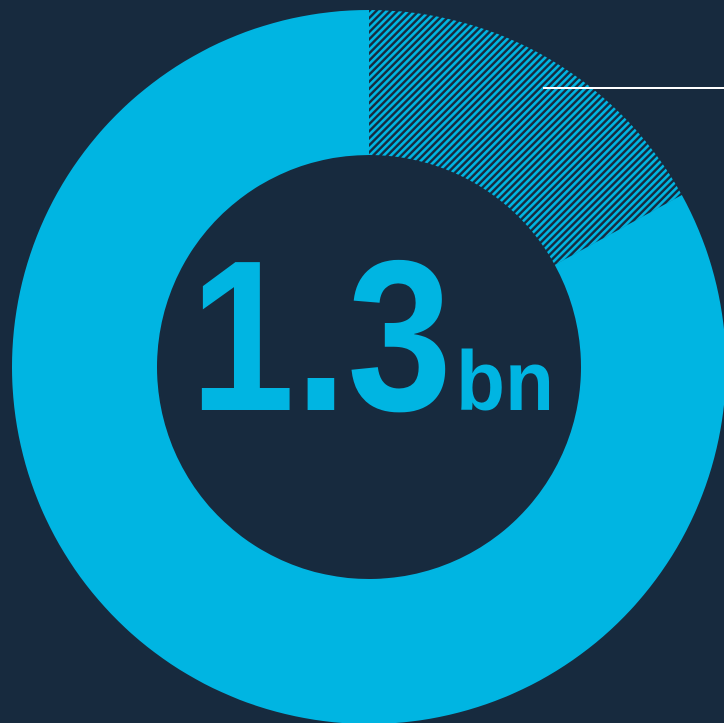 The image size is (724, 723). What do you see at coordinates (505, 381) in the screenshot?
I see `center-unit: bn` at bounding box center [505, 381].